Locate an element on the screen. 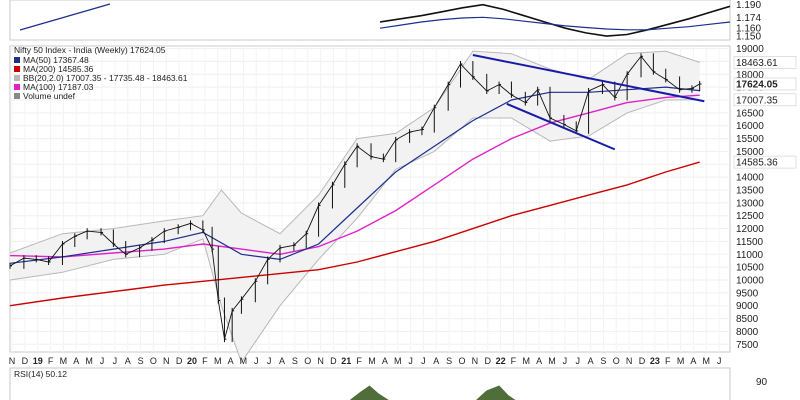 This screenshot has width=800, height=400. price-tick-label: 18000 is located at coordinates (750, 75).